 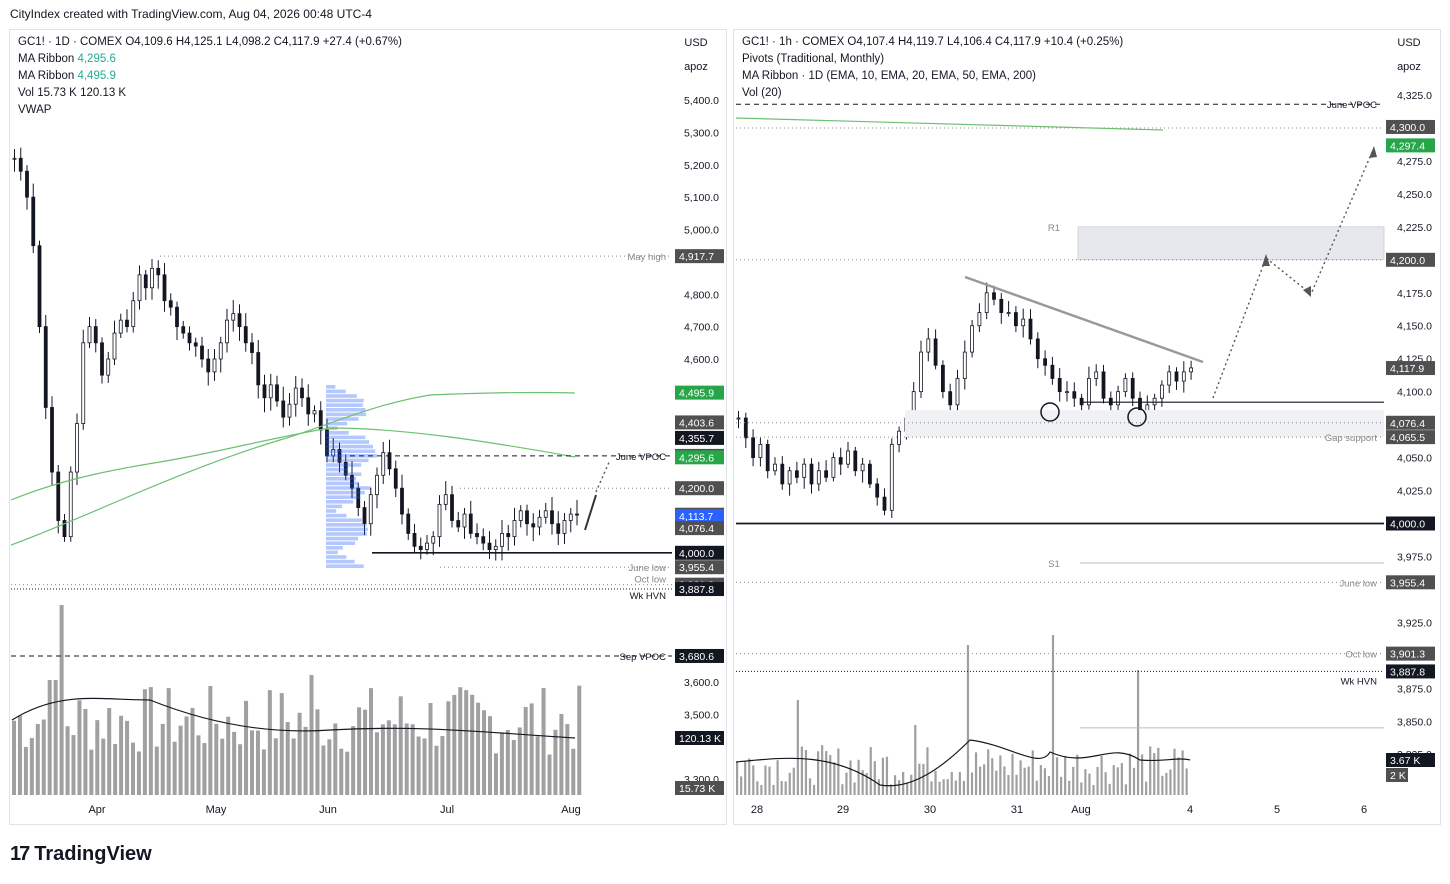 I want to click on left-vwap-line: VWAP, so click(x=35, y=110).